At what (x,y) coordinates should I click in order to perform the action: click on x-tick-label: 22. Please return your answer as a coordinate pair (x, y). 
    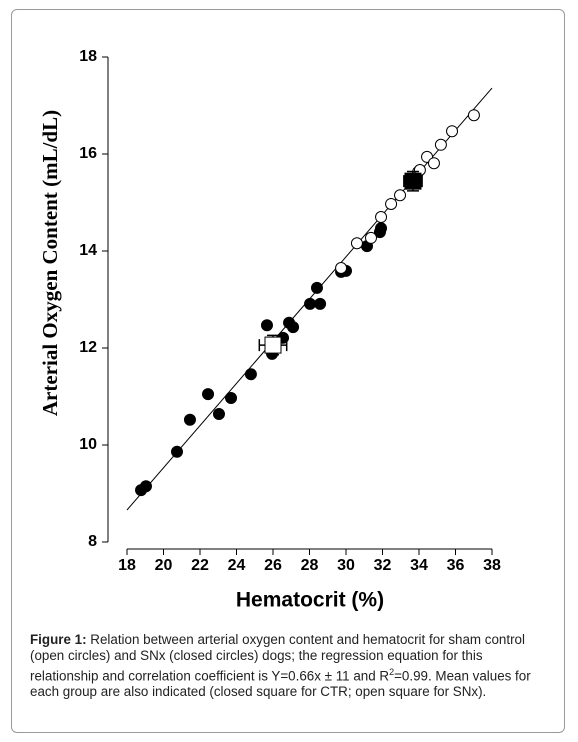
    Looking at the image, I should click on (200, 565).